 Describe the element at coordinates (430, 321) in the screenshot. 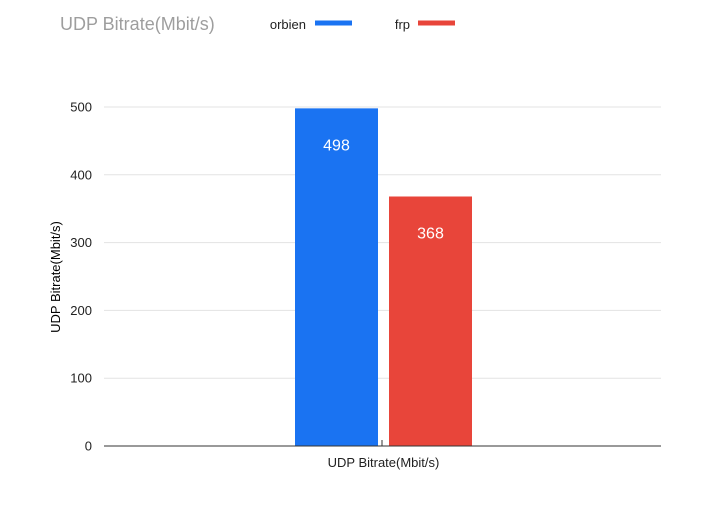

I see `bar-frp` at that location.